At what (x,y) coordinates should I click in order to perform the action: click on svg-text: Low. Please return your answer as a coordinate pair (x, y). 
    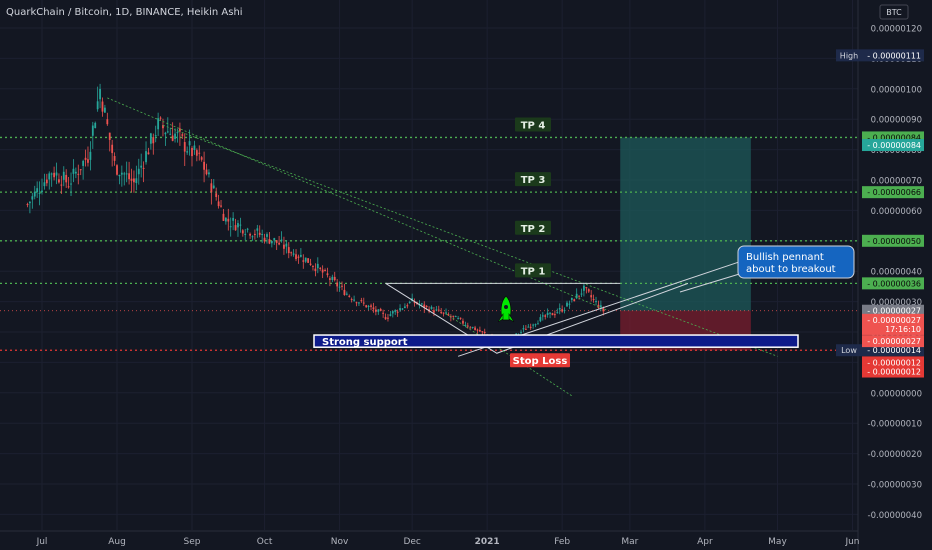
    Looking at the image, I should click on (849, 350).